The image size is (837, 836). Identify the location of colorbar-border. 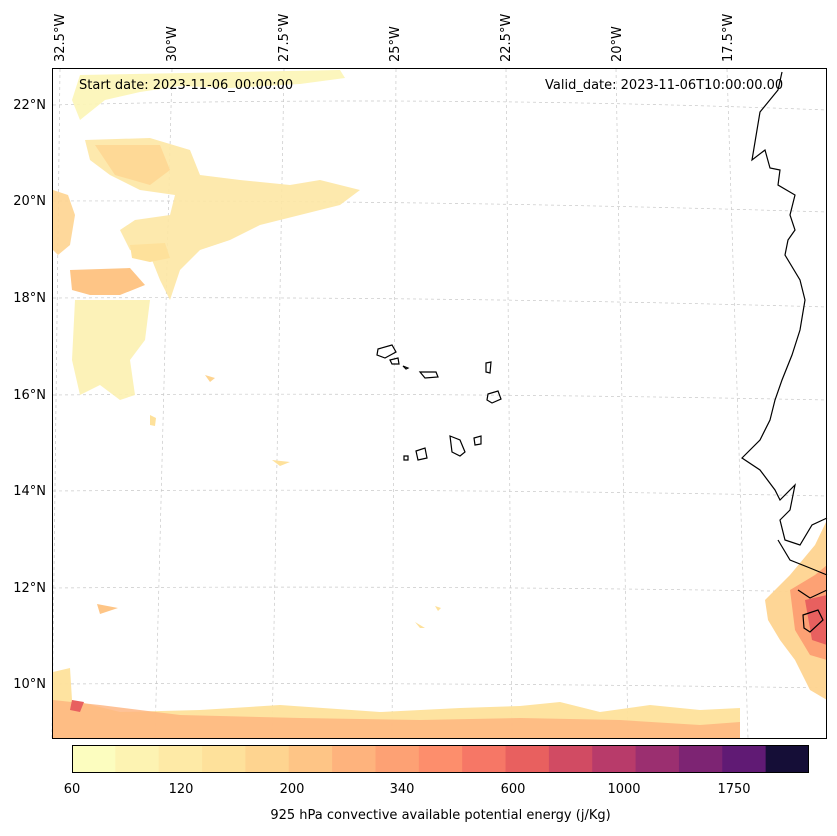
(440, 759).